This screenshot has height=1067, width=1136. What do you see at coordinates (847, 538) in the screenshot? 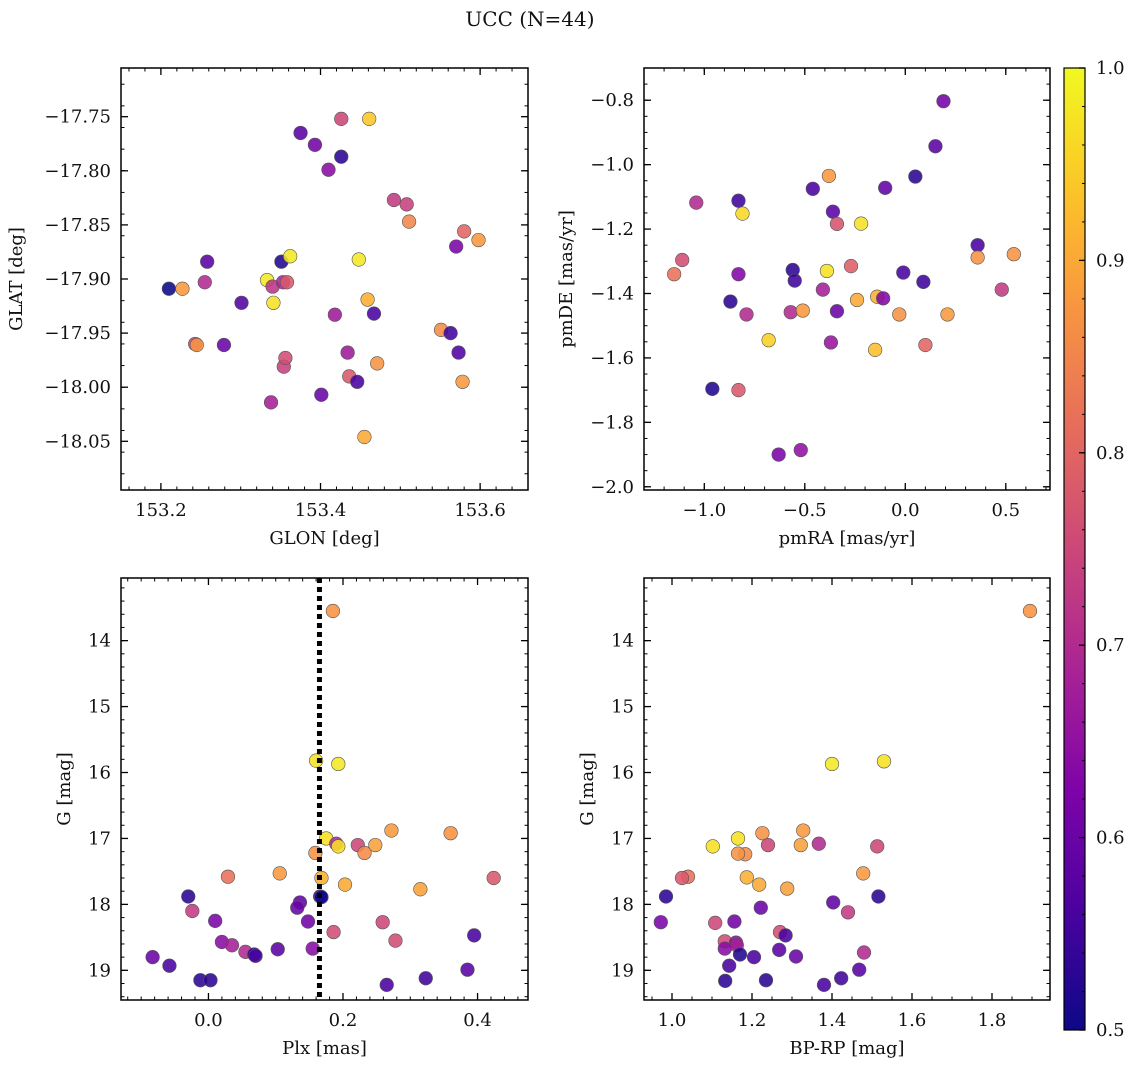
I see `x-axis-label: pmRA [mas/yr]` at bounding box center [847, 538].